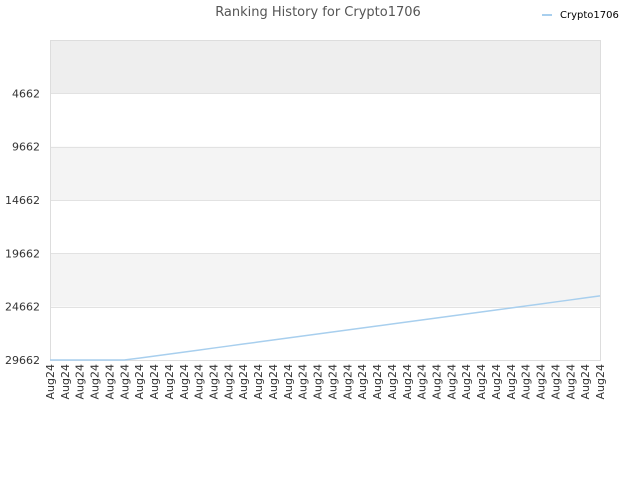 The image size is (640, 480). I want to click on y-tick-label: 14662, so click(22, 200).